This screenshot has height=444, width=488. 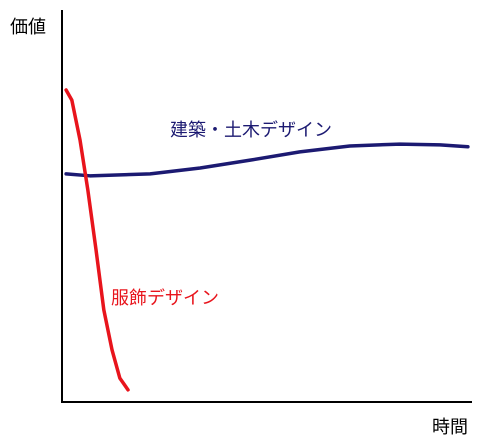 I want to click on x-axis-label: 時間, so click(x=450, y=427).